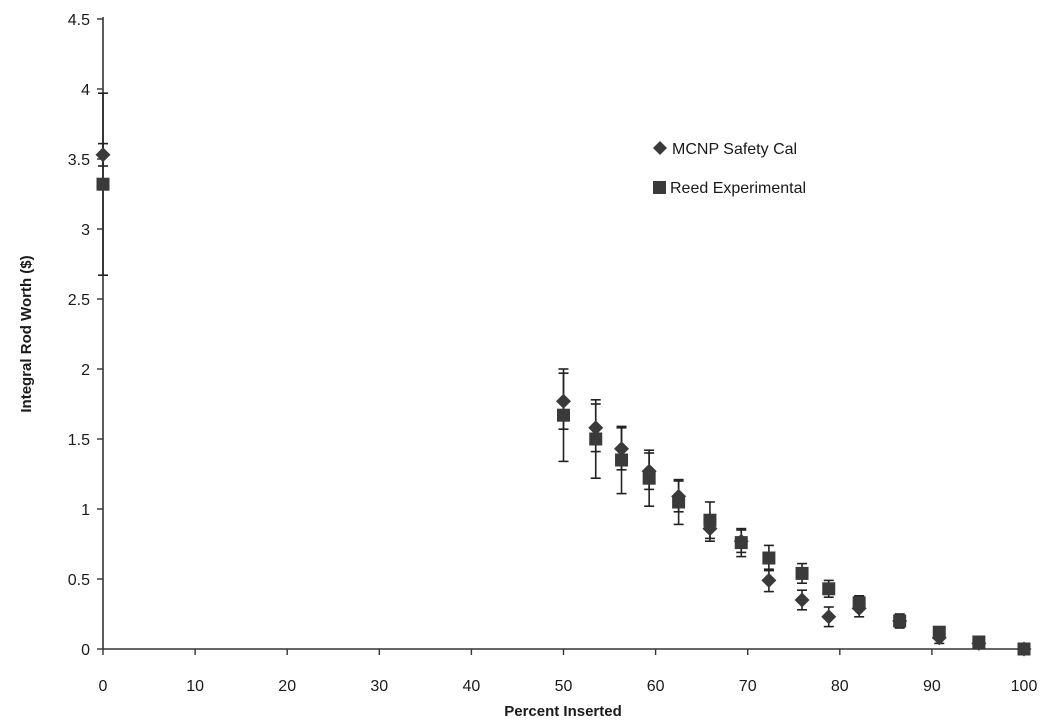 This screenshot has height=725, width=1048. I want to click on legend-diamond-marker, so click(660, 148).